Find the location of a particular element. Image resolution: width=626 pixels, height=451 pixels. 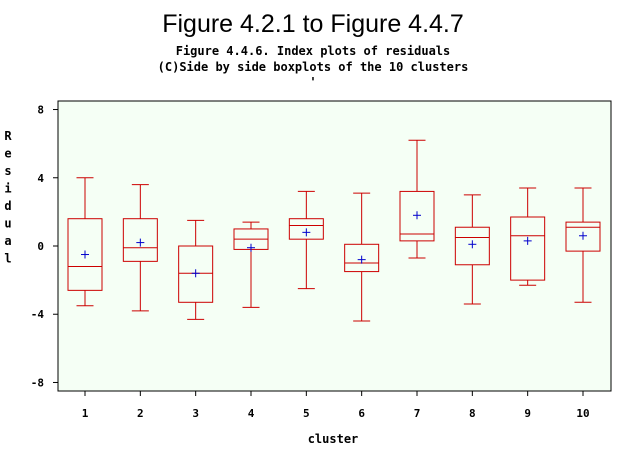

x-tick-label: 10 is located at coordinates (582, 413).